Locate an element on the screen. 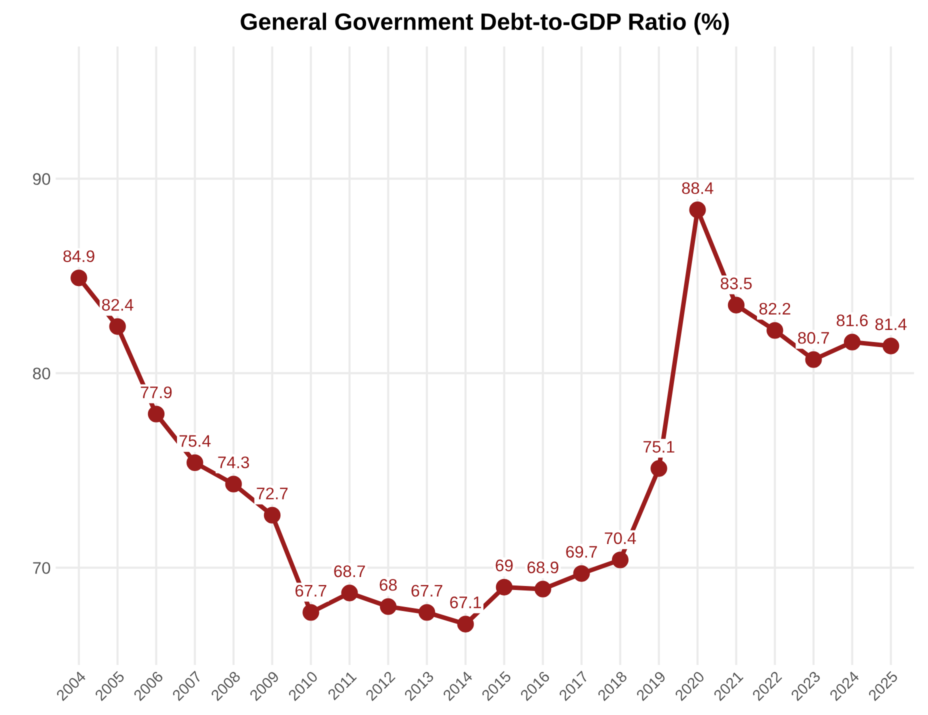  data-label: 72.7 is located at coordinates (272, 494).